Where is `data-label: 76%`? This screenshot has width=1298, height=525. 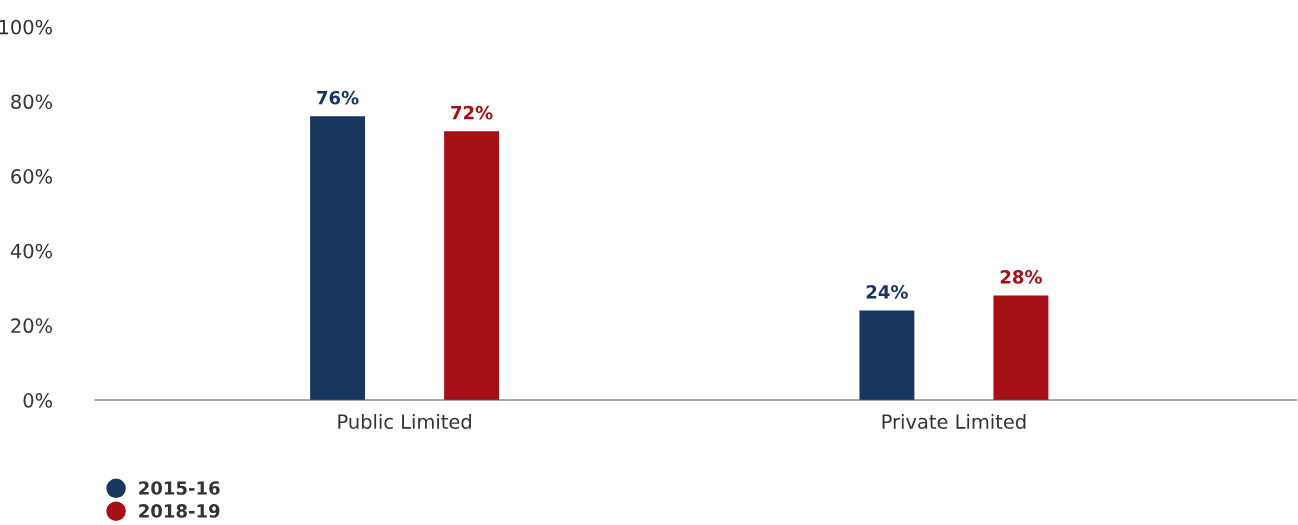 data-label: 76% is located at coordinates (338, 97).